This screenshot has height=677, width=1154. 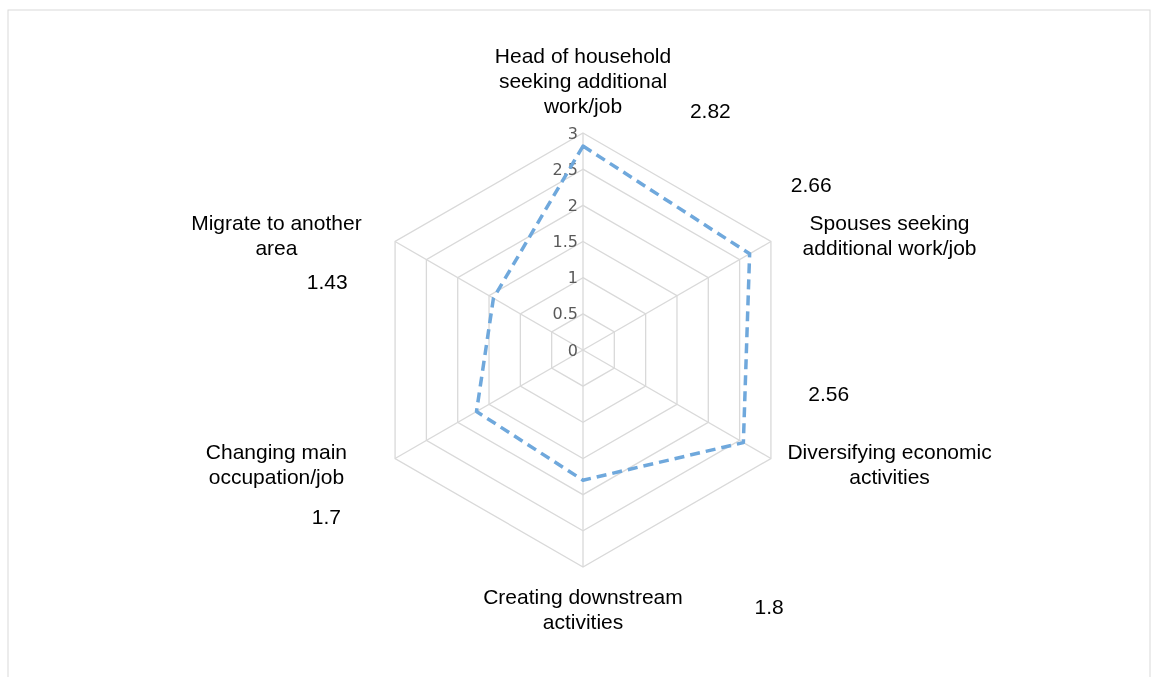 I want to click on text: 2.56, so click(x=829, y=393).